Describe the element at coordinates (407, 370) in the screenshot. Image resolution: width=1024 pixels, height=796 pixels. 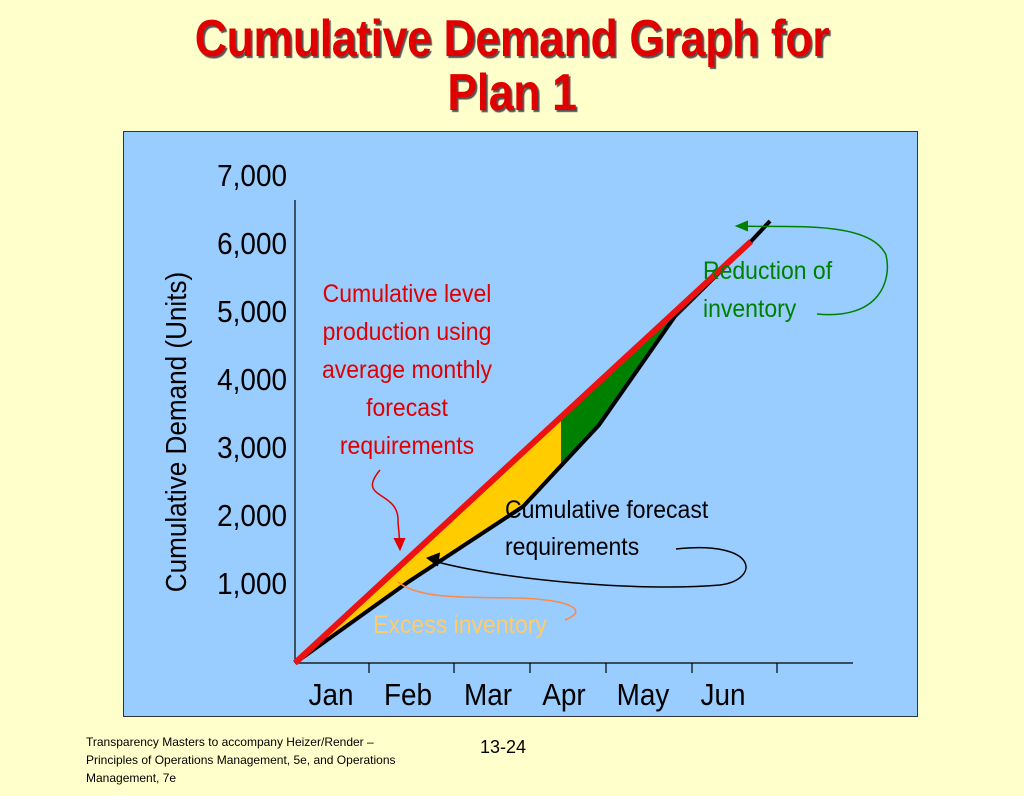
I see `level-annotation-line: average monthly` at that location.